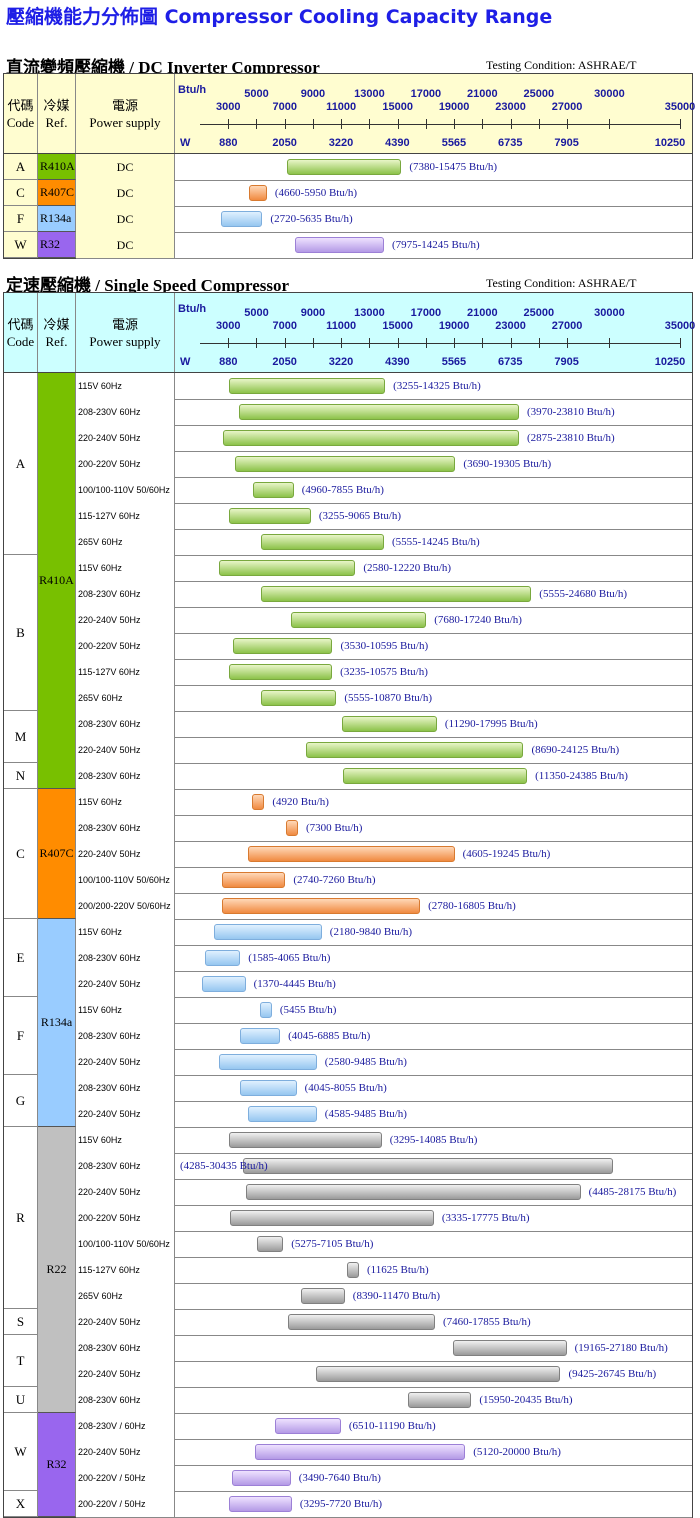 The height and width of the screenshot is (1518, 700). Describe the element at coordinates (339, 1478) in the screenshot. I see `capacity-range-label: (3490-7640 Btu/h)` at that location.